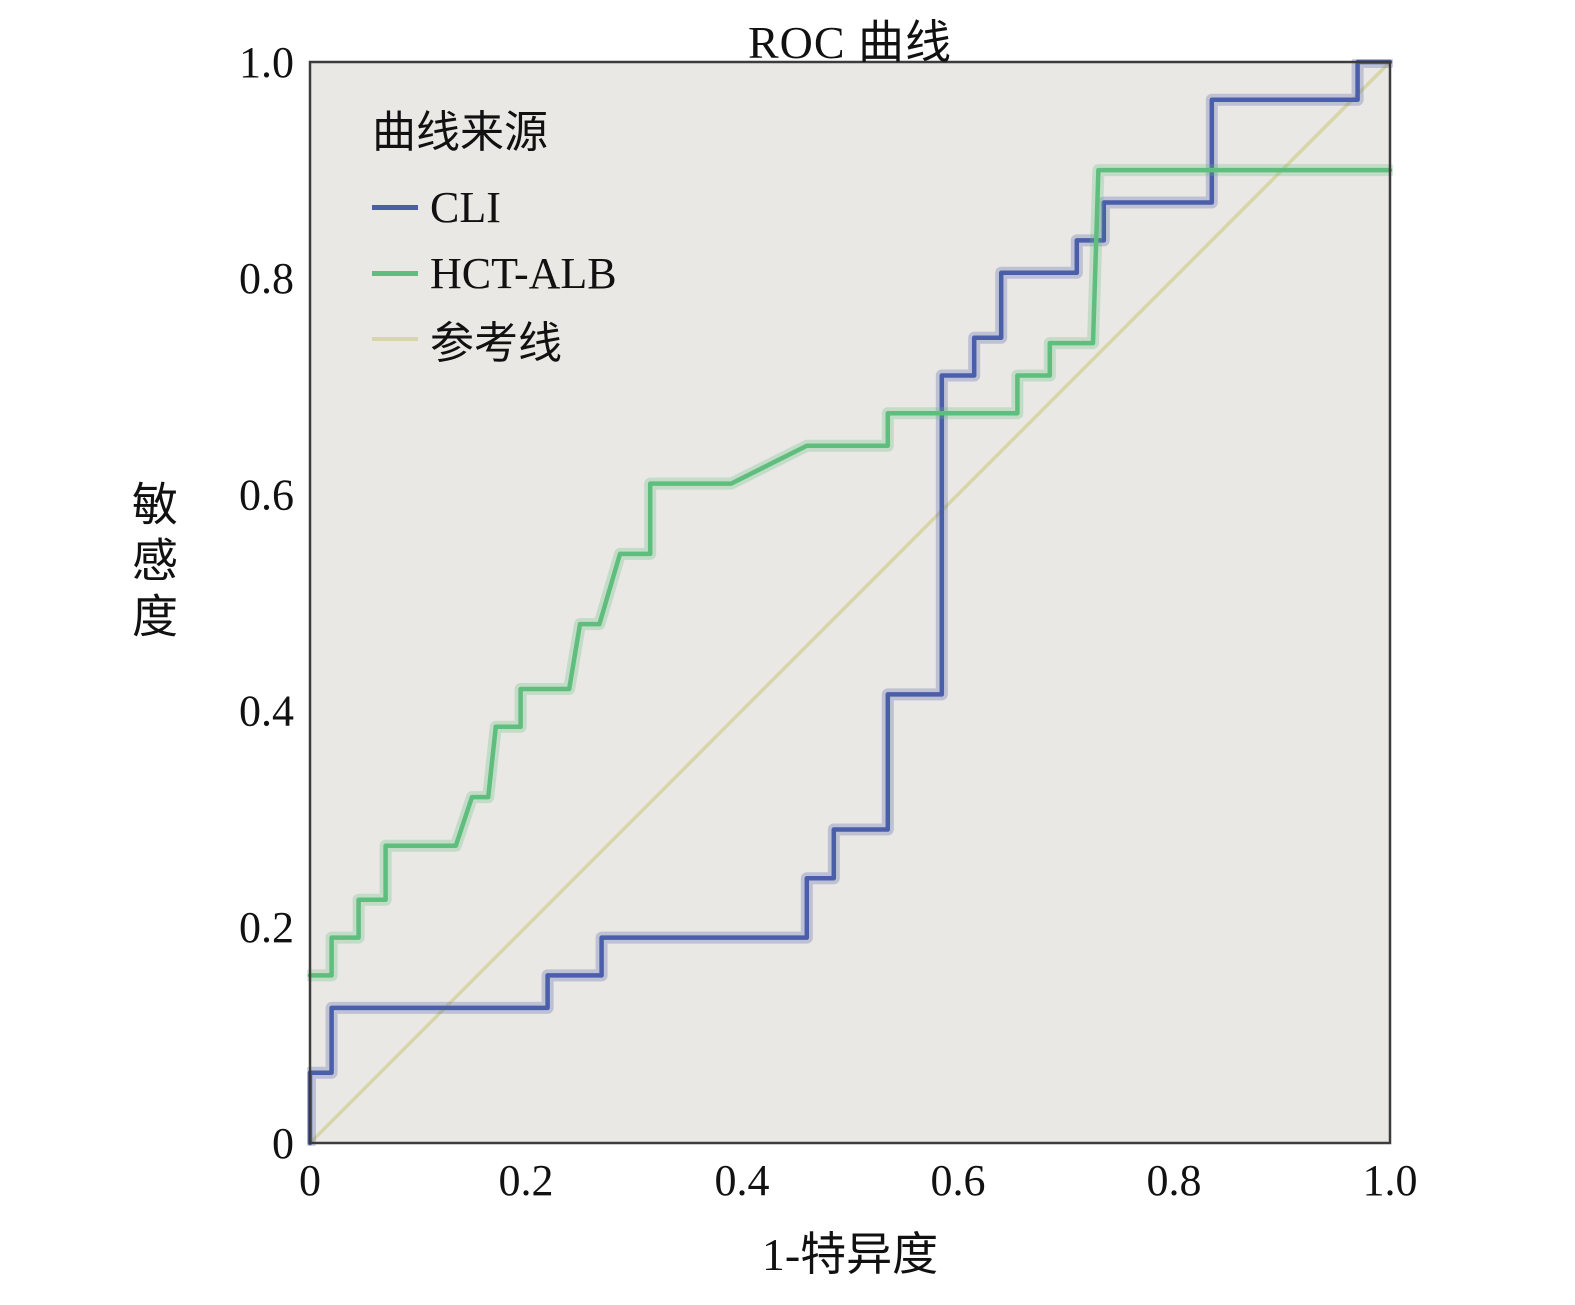 This screenshot has width=1575, height=1305. Describe the element at coordinates (395, 339) in the screenshot. I see `reference-line-swatch` at that location.